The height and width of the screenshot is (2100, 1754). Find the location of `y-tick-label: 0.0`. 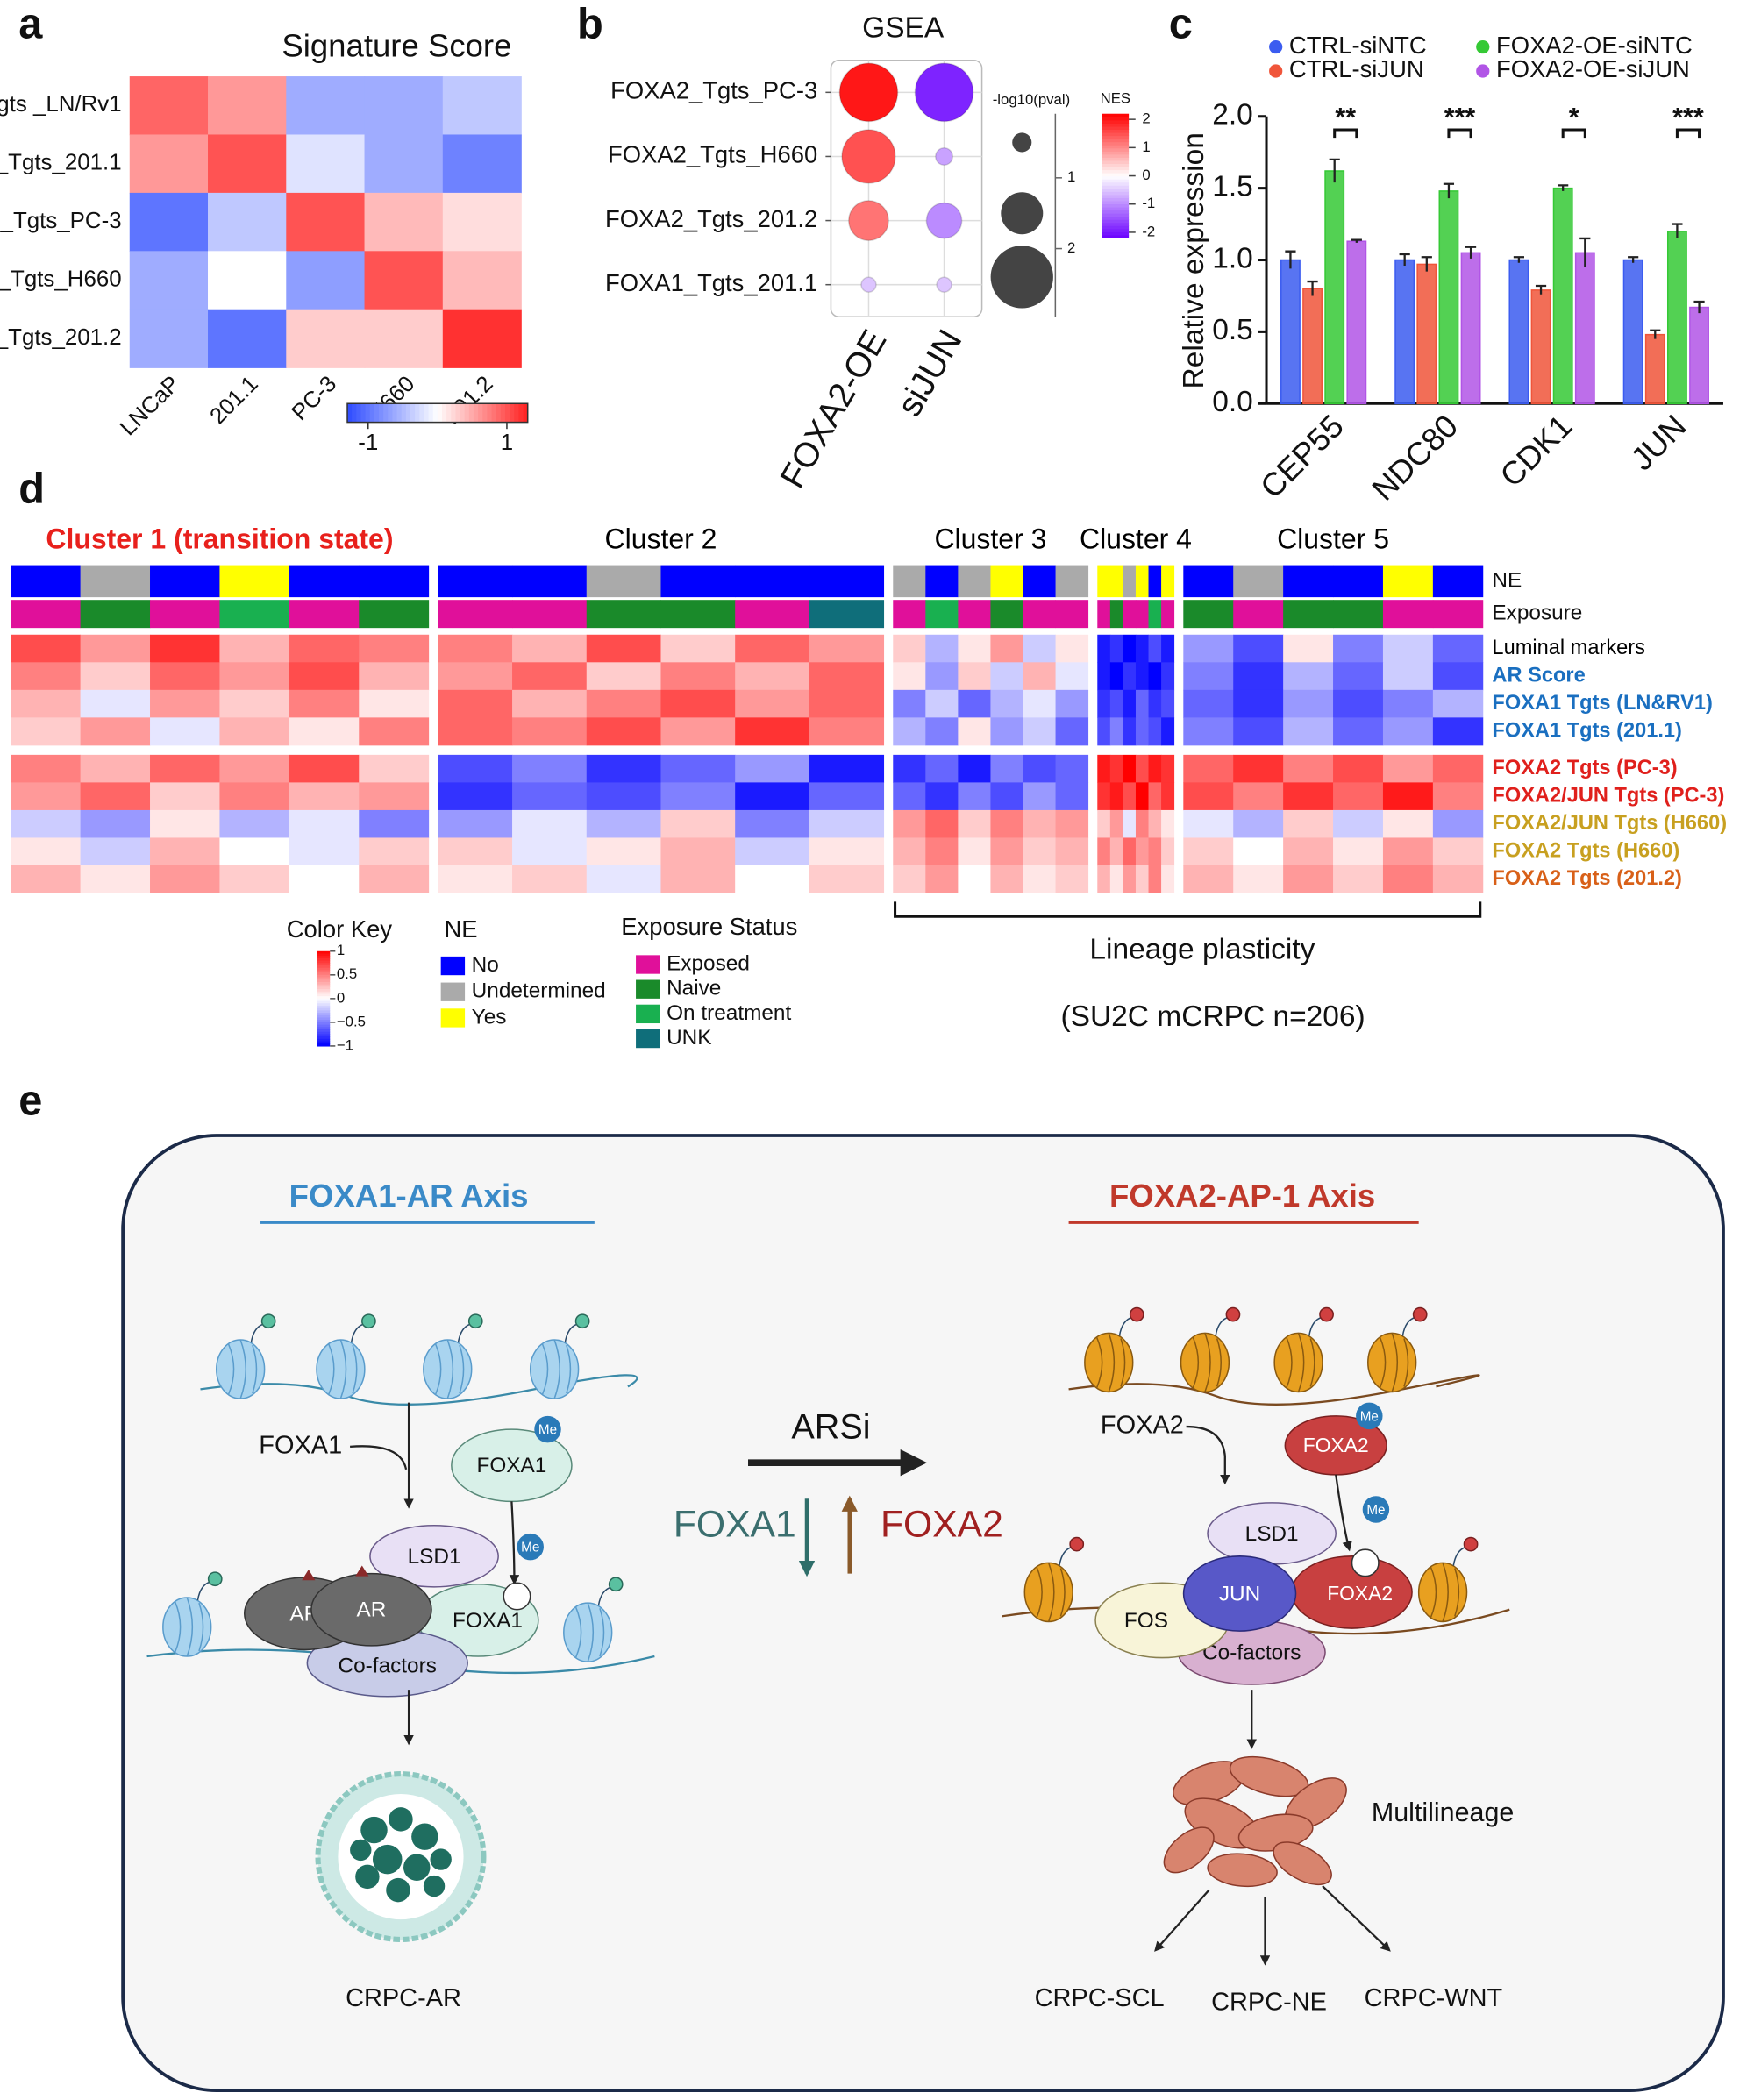

y-tick-label: 0.0 is located at coordinates (1232, 402).